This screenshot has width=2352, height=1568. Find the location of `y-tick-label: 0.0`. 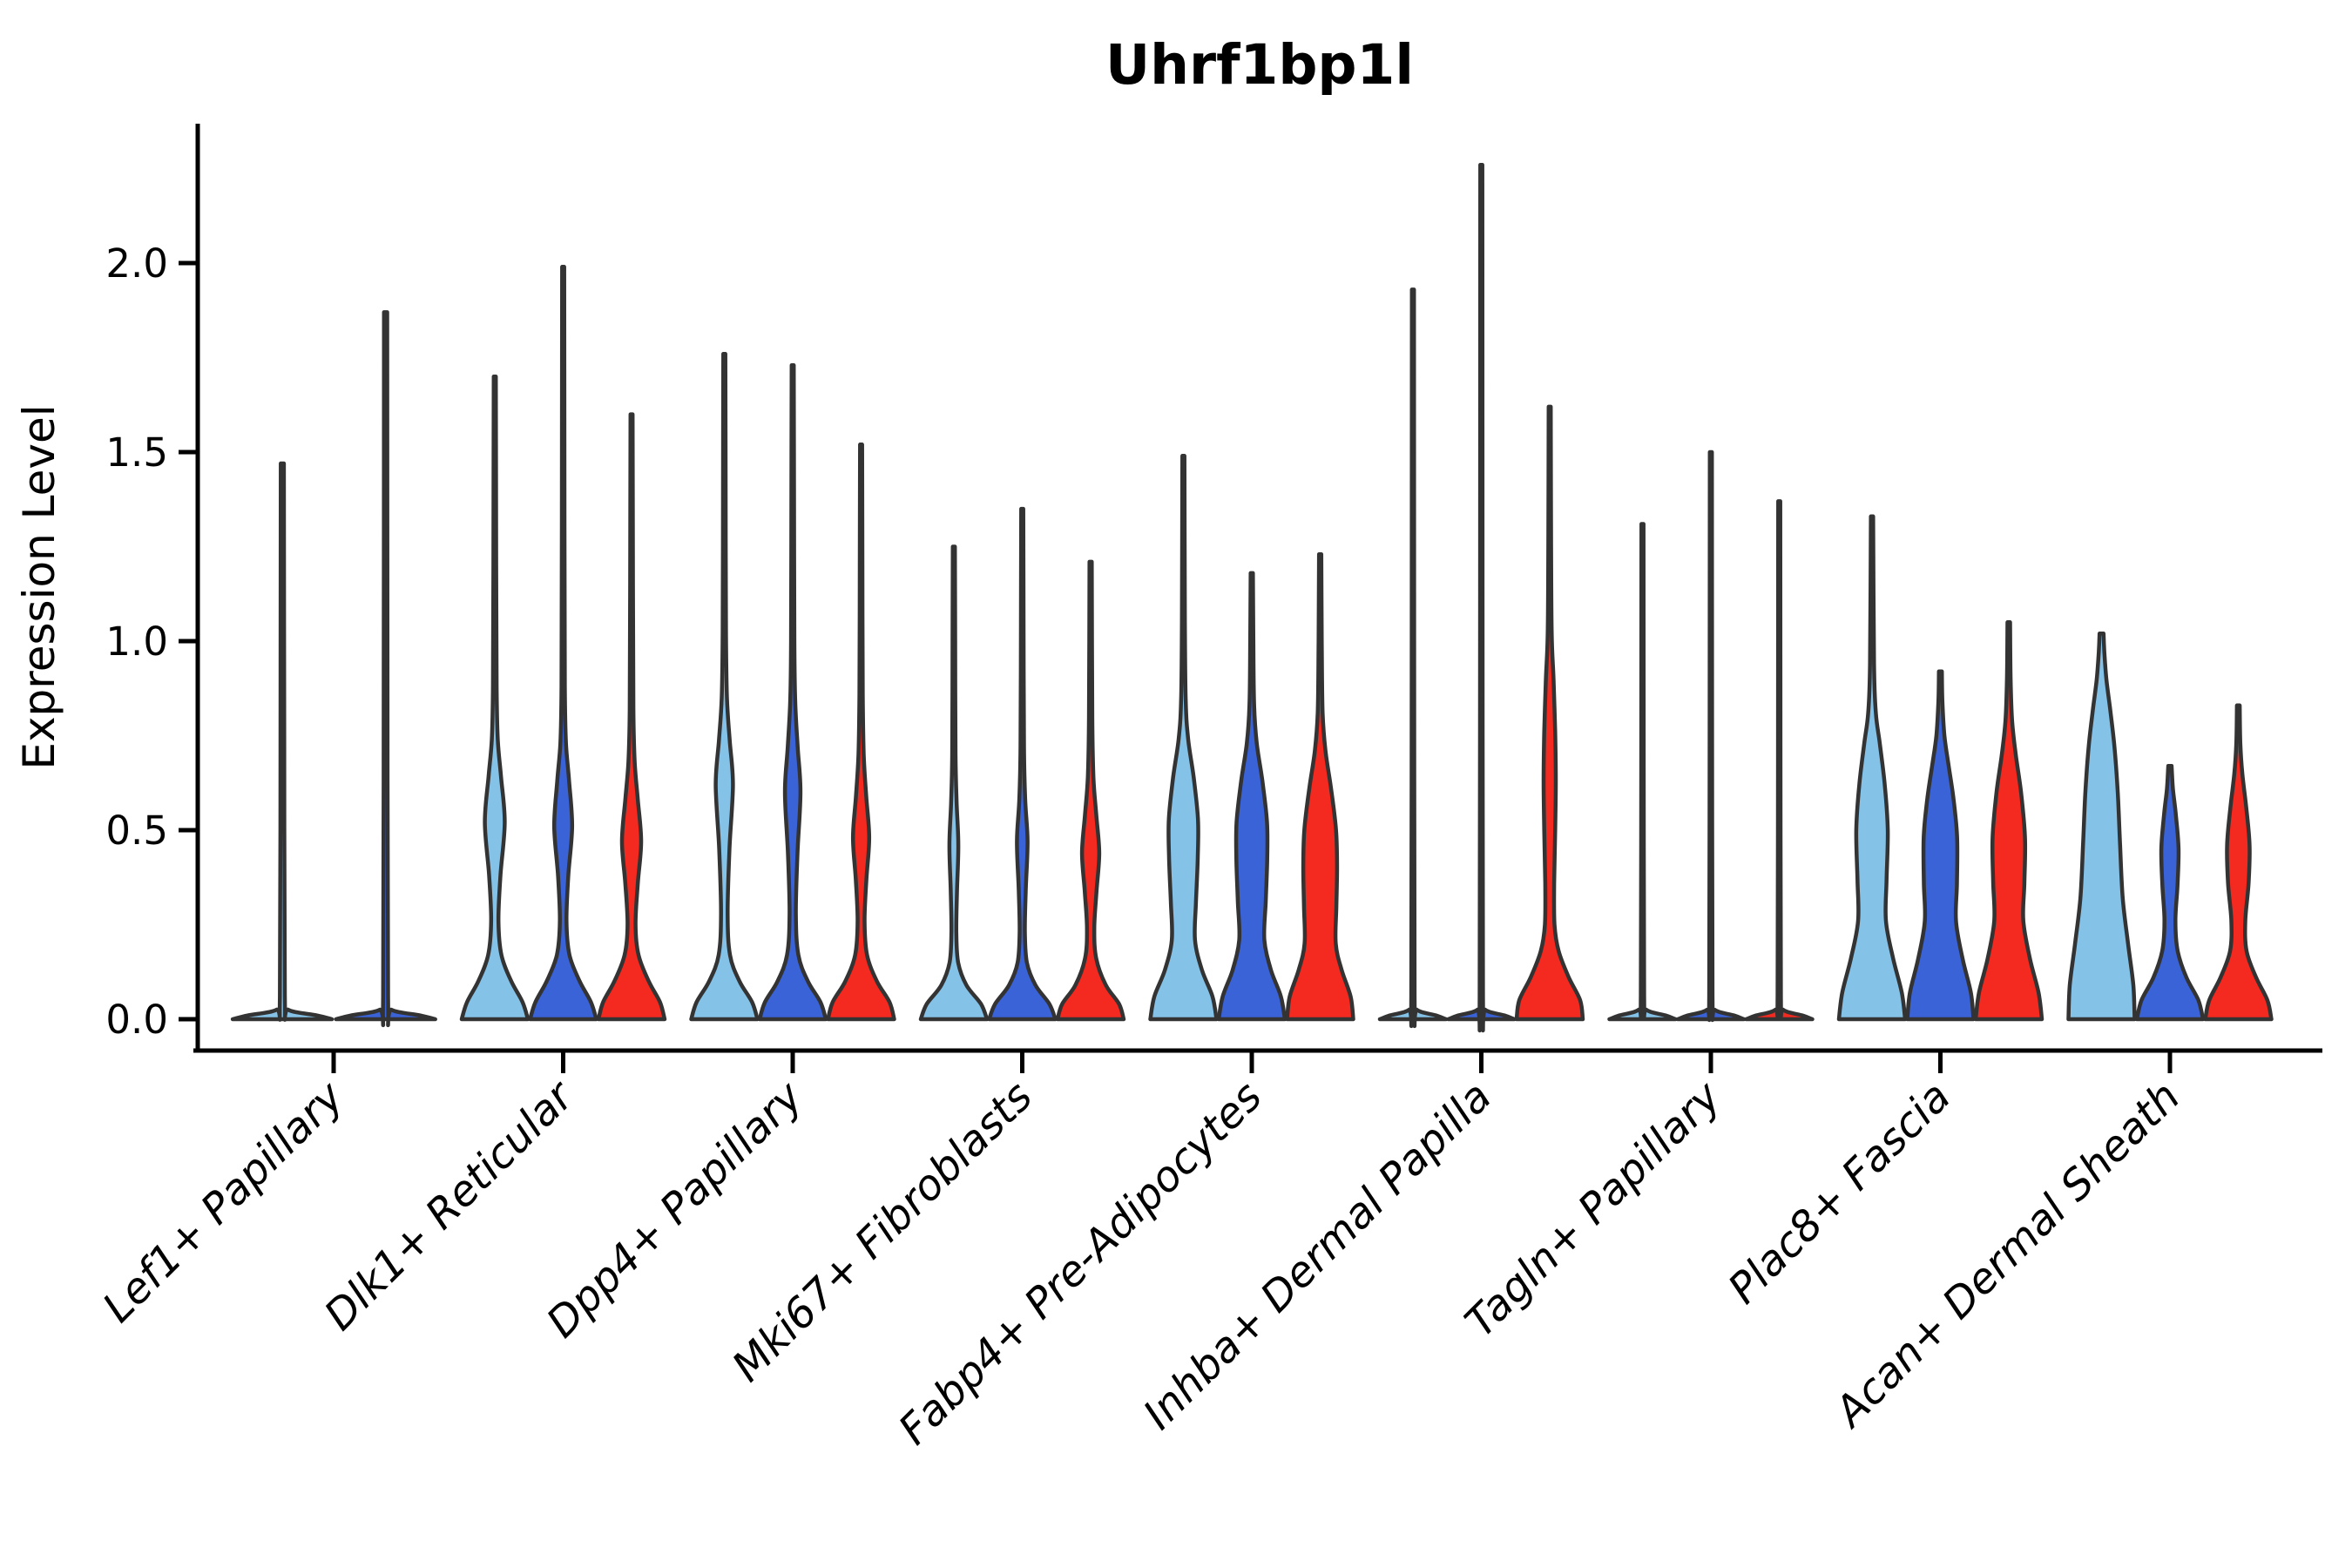

y-tick-label: 0.0 is located at coordinates (136, 1020).